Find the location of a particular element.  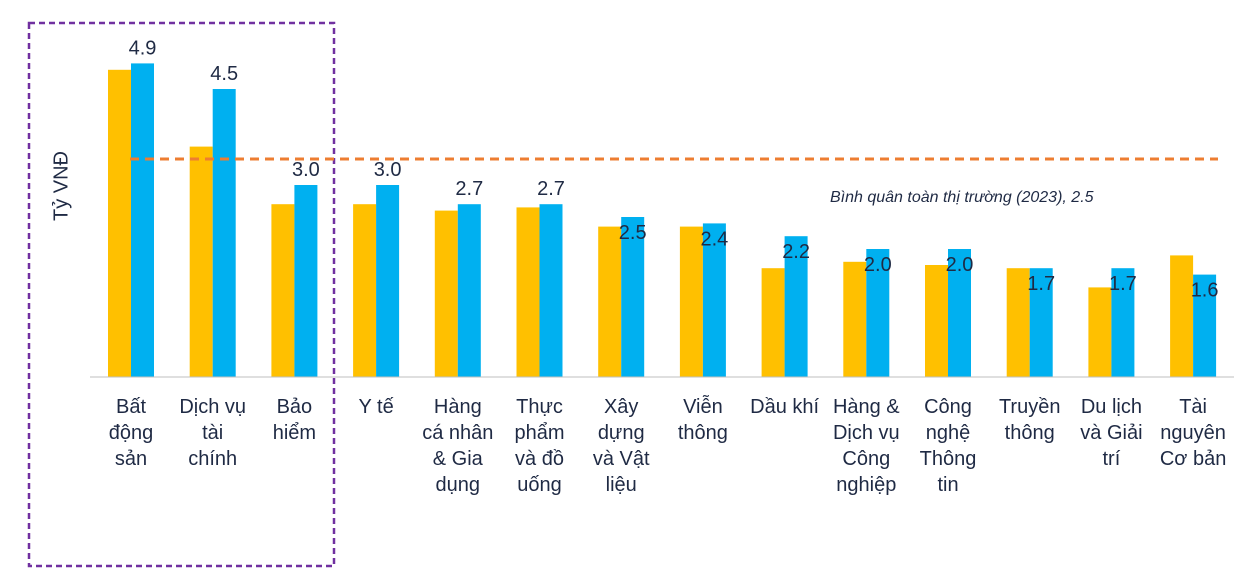

category-label-5: Thực phẩm và đồ uống is located at coordinates (539, 446).